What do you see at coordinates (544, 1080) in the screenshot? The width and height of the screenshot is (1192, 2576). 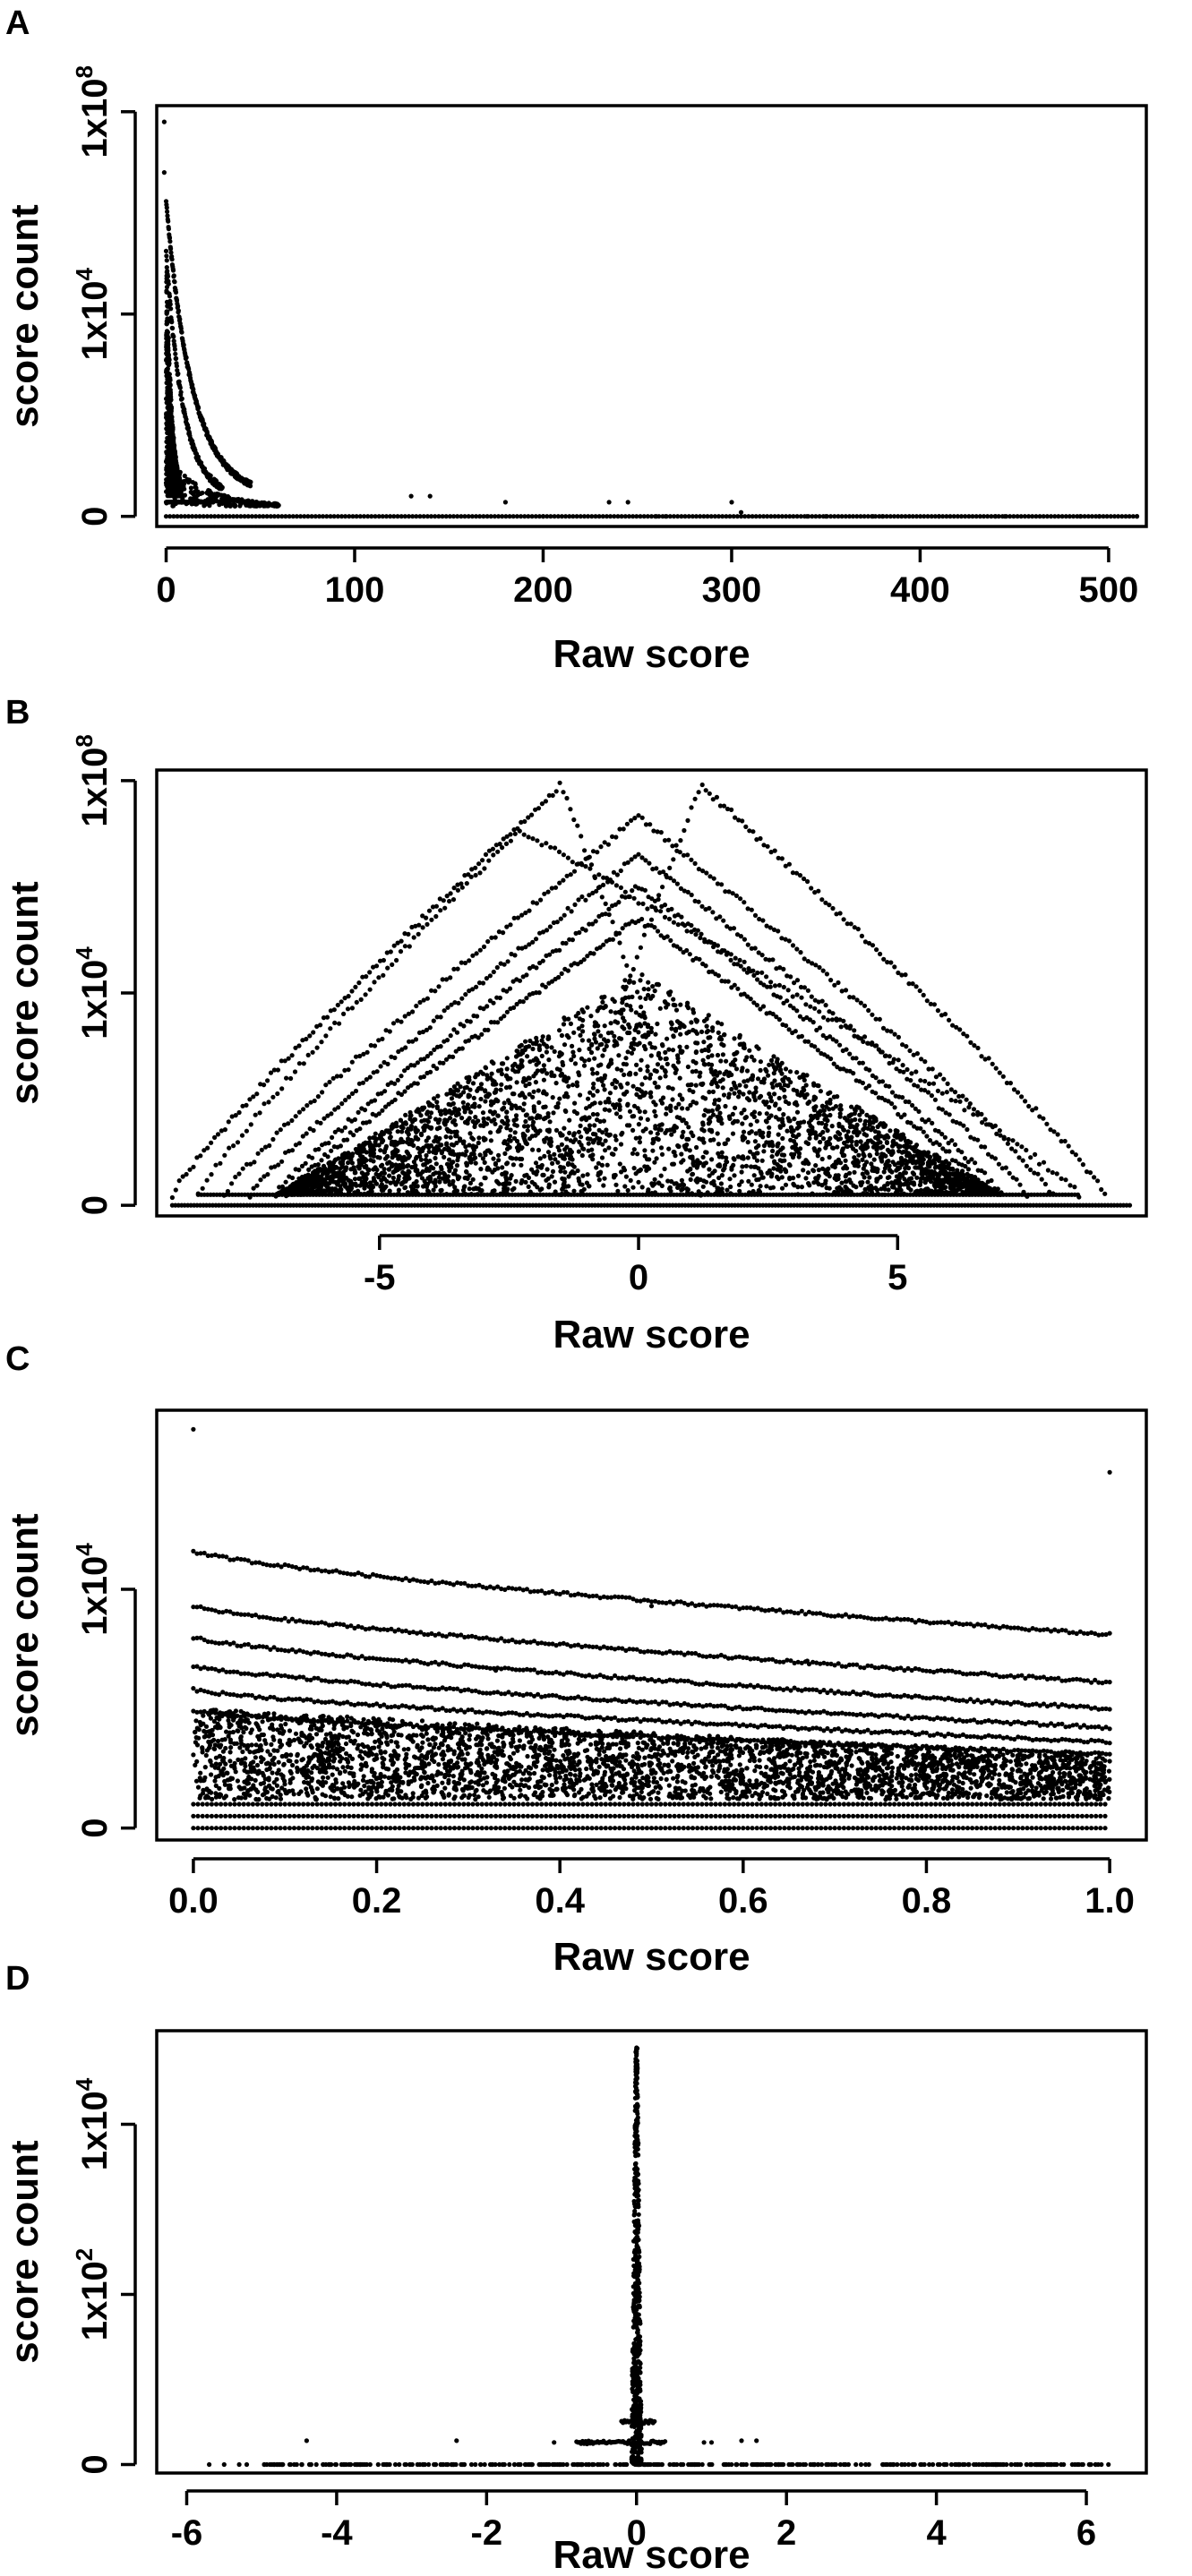 I see `data-point-b-1931` at bounding box center [544, 1080].